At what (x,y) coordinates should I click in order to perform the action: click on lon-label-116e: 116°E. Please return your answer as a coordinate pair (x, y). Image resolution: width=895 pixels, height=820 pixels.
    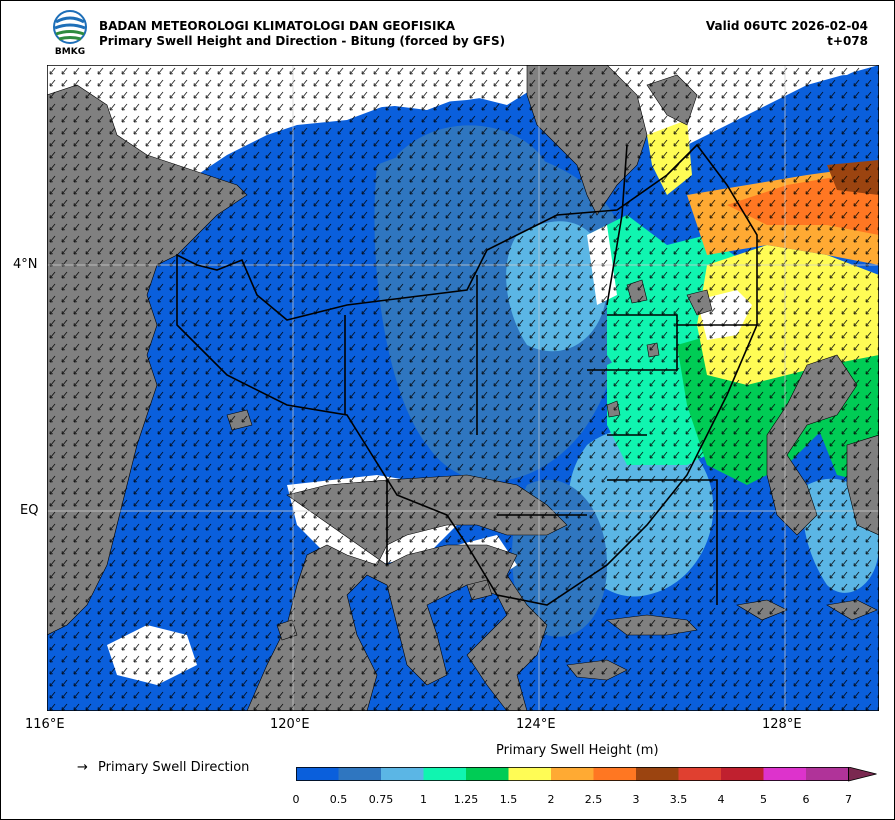
    Looking at the image, I should click on (45, 724).